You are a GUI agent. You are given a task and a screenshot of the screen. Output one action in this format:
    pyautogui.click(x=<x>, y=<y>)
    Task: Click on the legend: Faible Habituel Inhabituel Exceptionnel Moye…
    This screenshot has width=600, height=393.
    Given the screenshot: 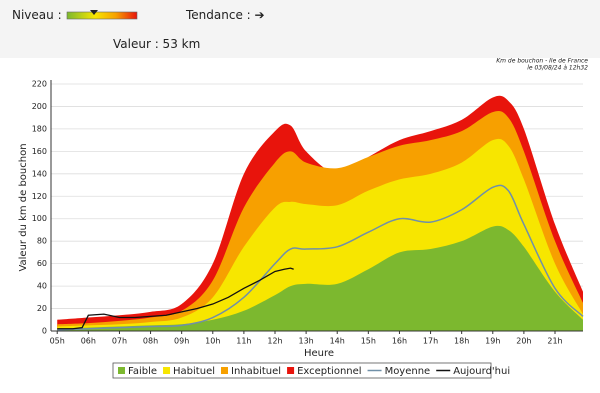 What is the action you would take?
    pyautogui.click(x=311, y=370)
    